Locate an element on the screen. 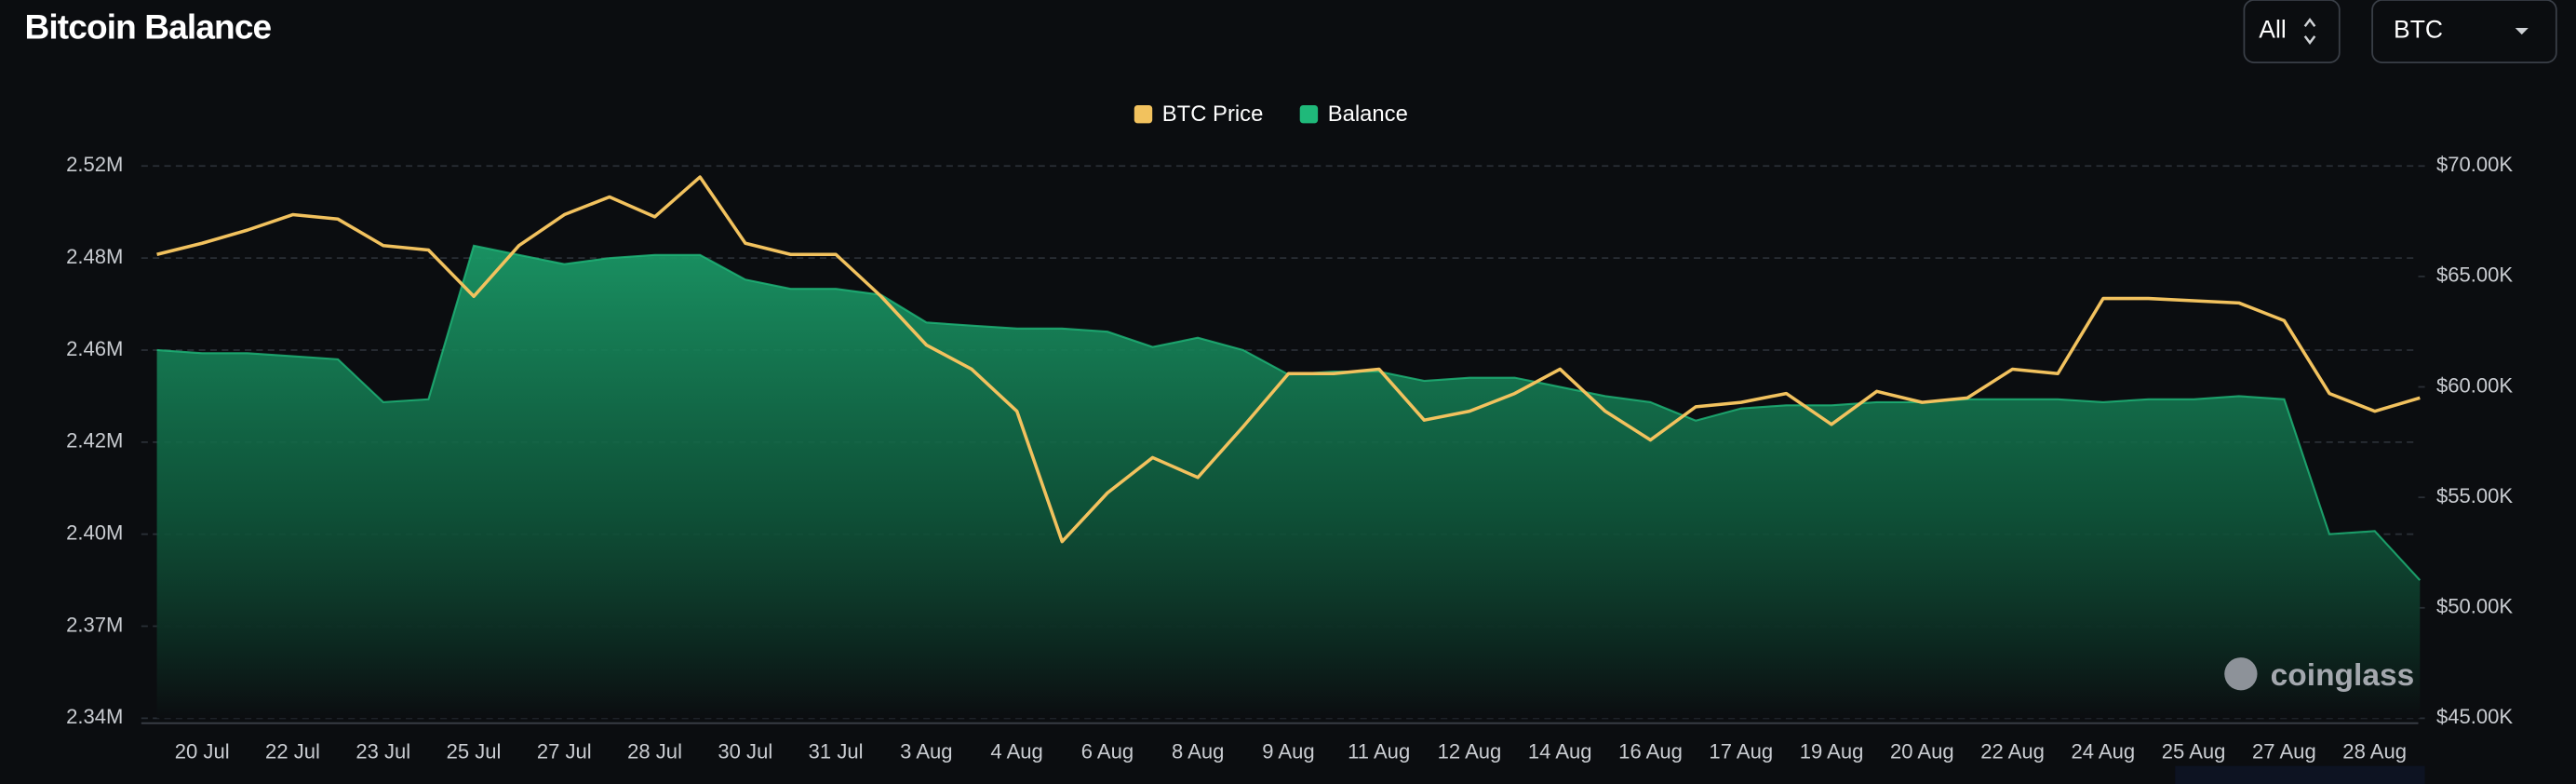 This screenshot has width=2576, height=784. scroll-hint is located at coordinates (2300, 774).